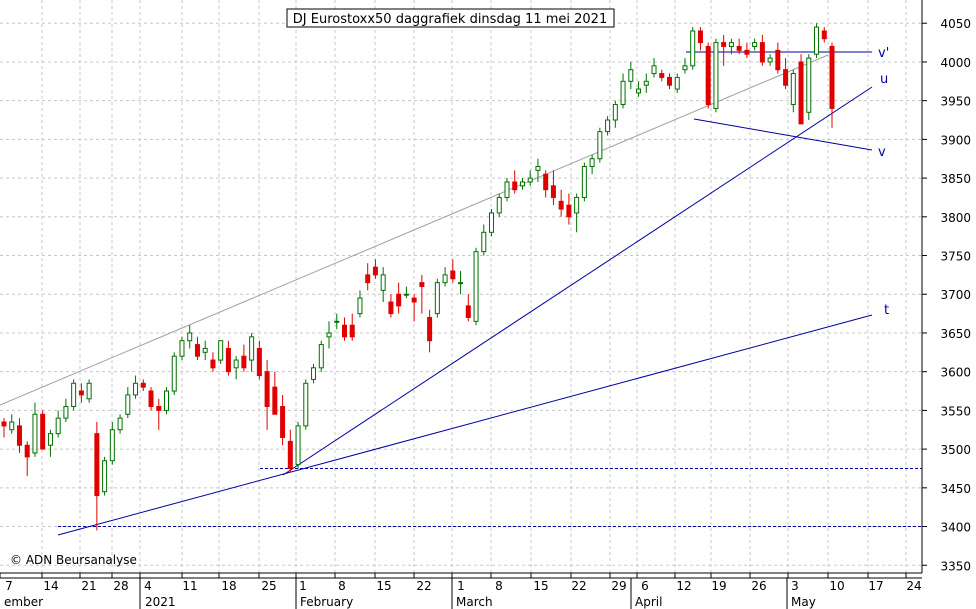 This screenshot has height=609, width=976. I want to click on title-box, so click(450, 18).